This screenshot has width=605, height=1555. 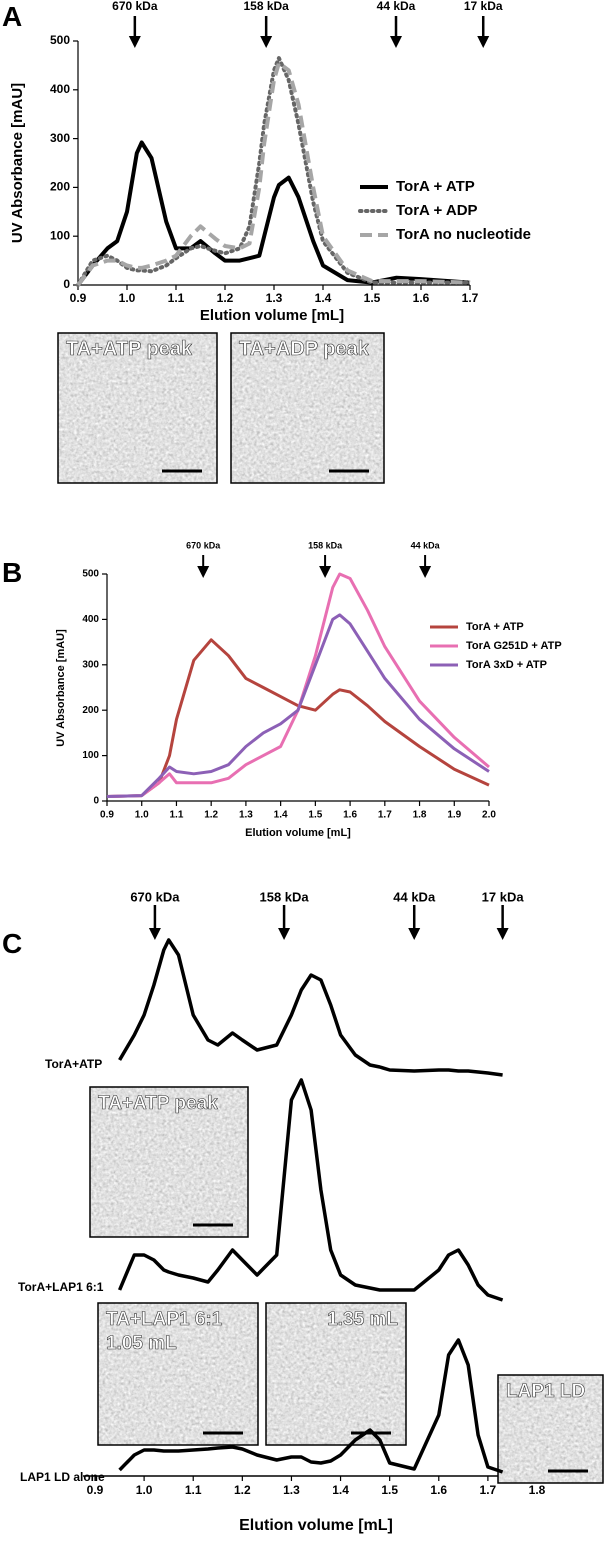 I want to click on legend-label: TorA + ADP, so click(x=437, y=210).